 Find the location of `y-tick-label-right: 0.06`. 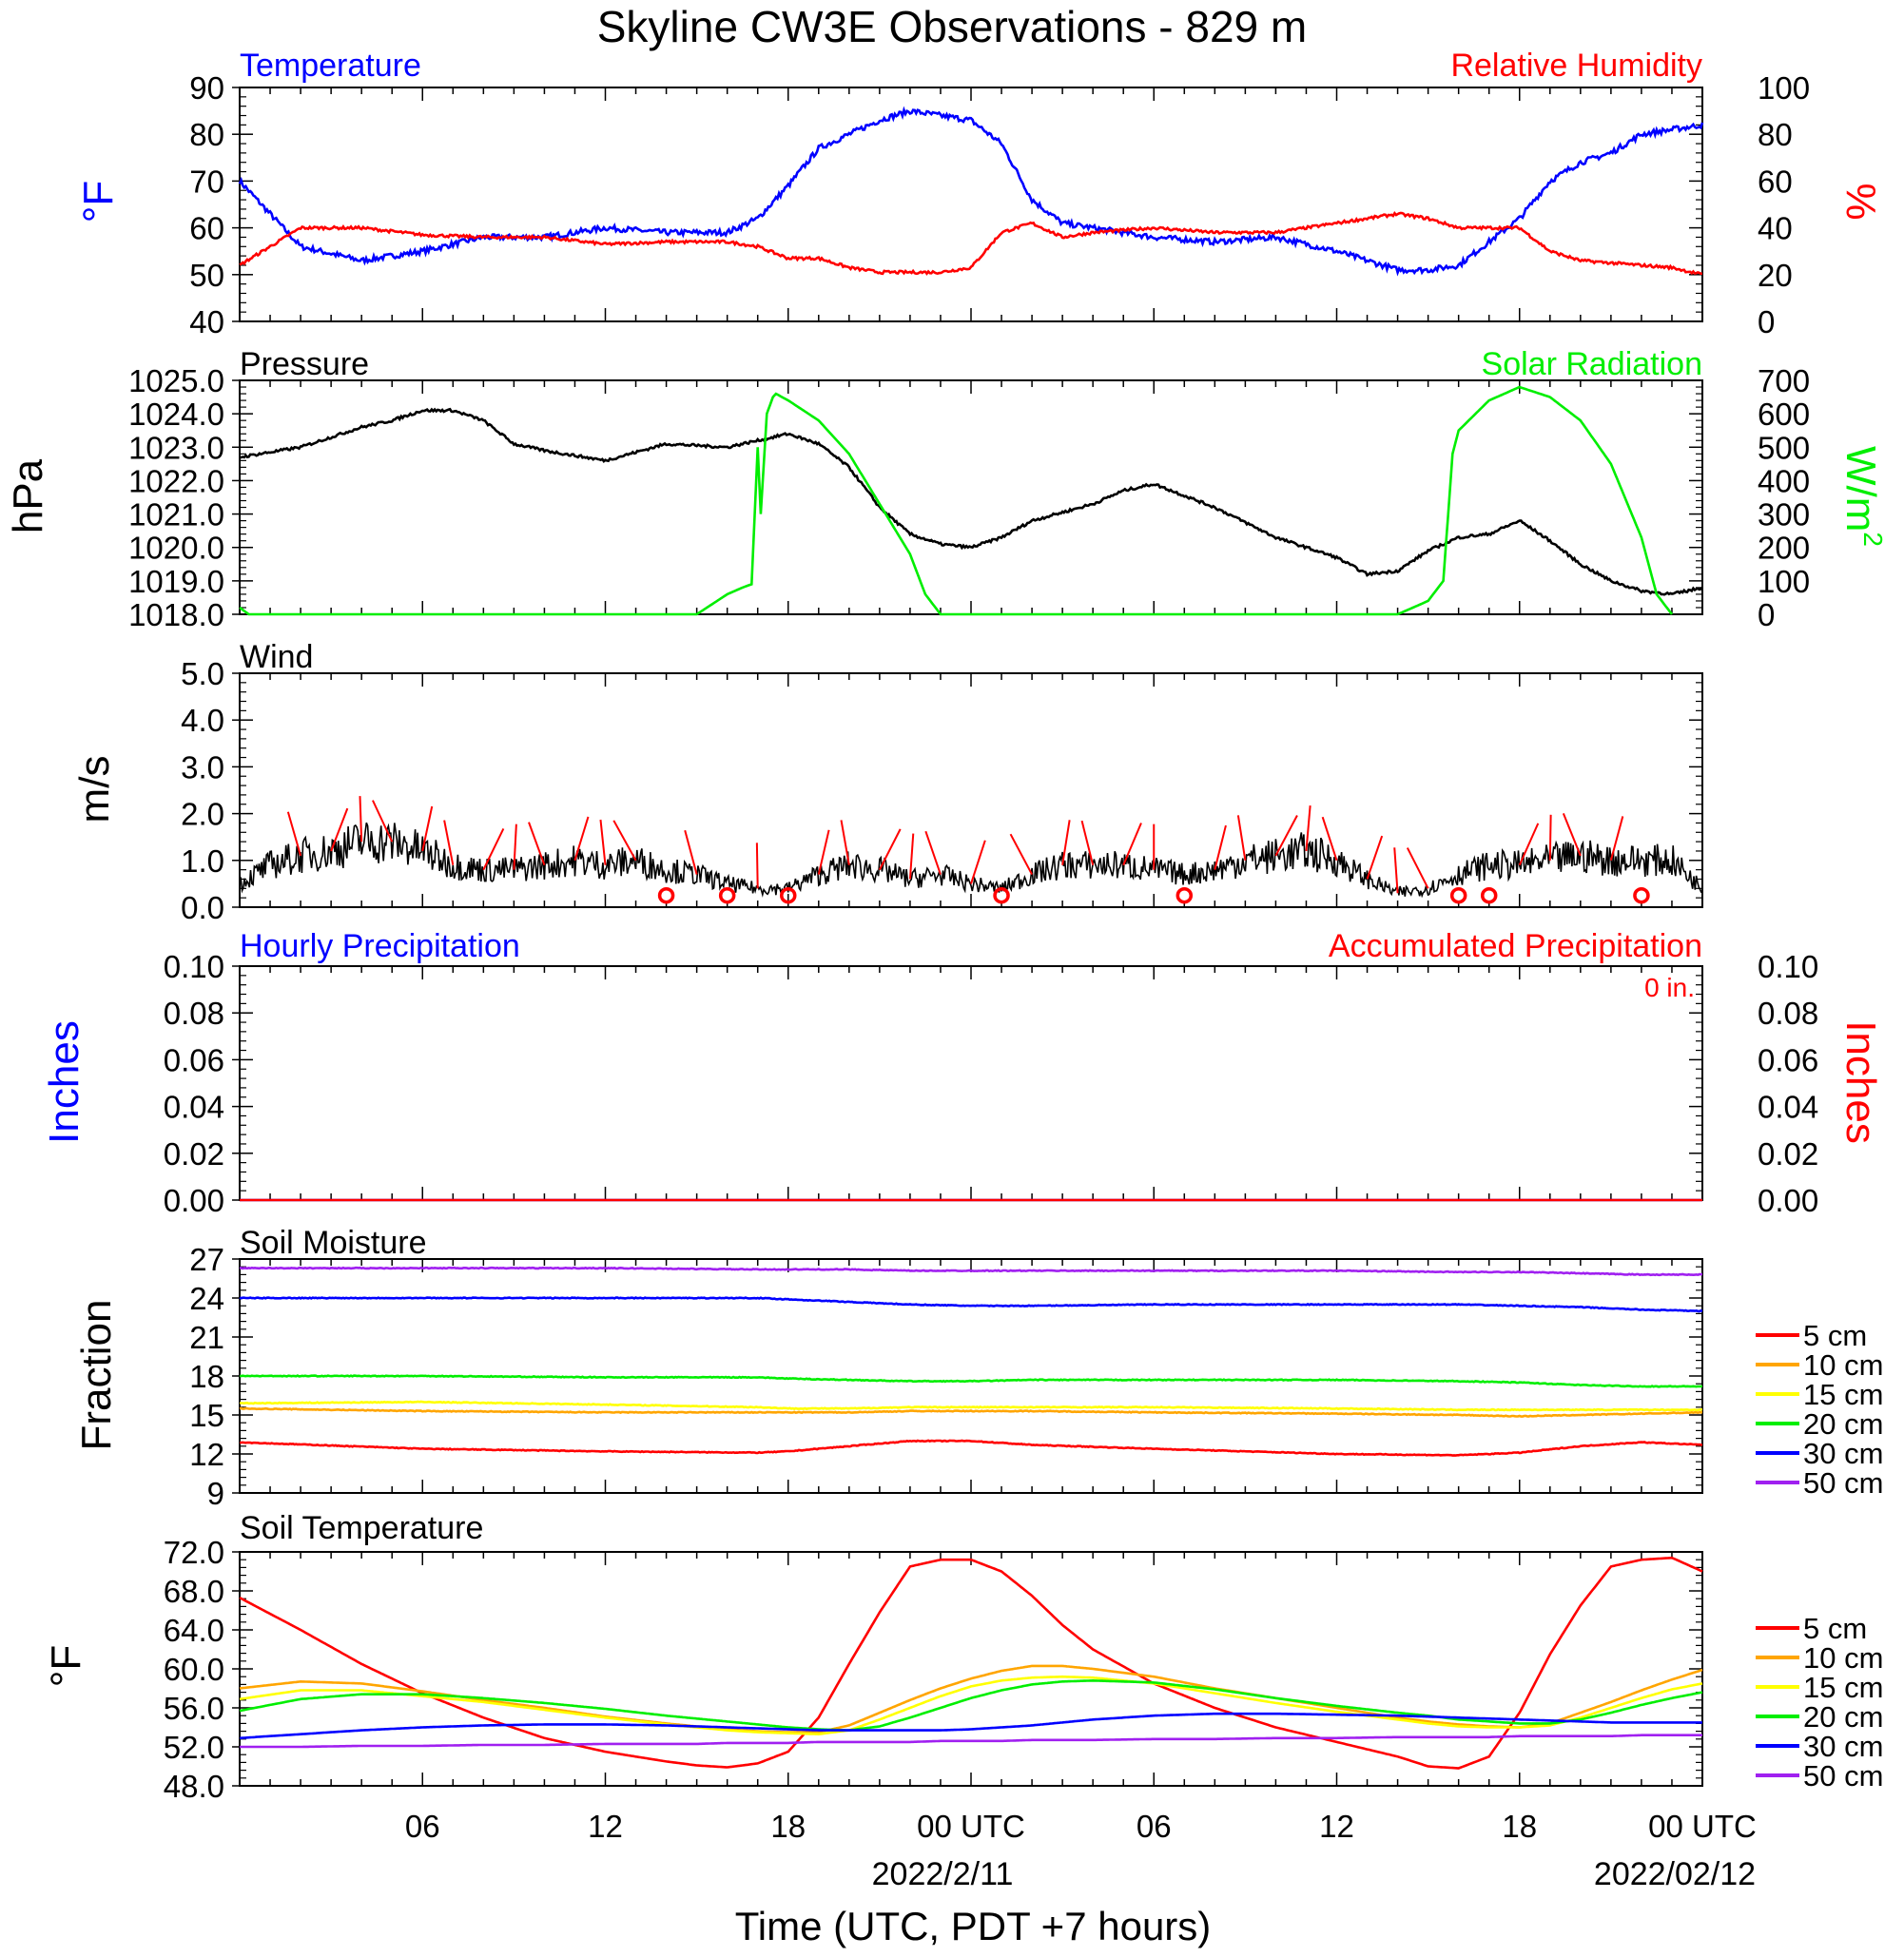

y-tick-label-right: 0.06 is located at coordinates (1788, 1059).